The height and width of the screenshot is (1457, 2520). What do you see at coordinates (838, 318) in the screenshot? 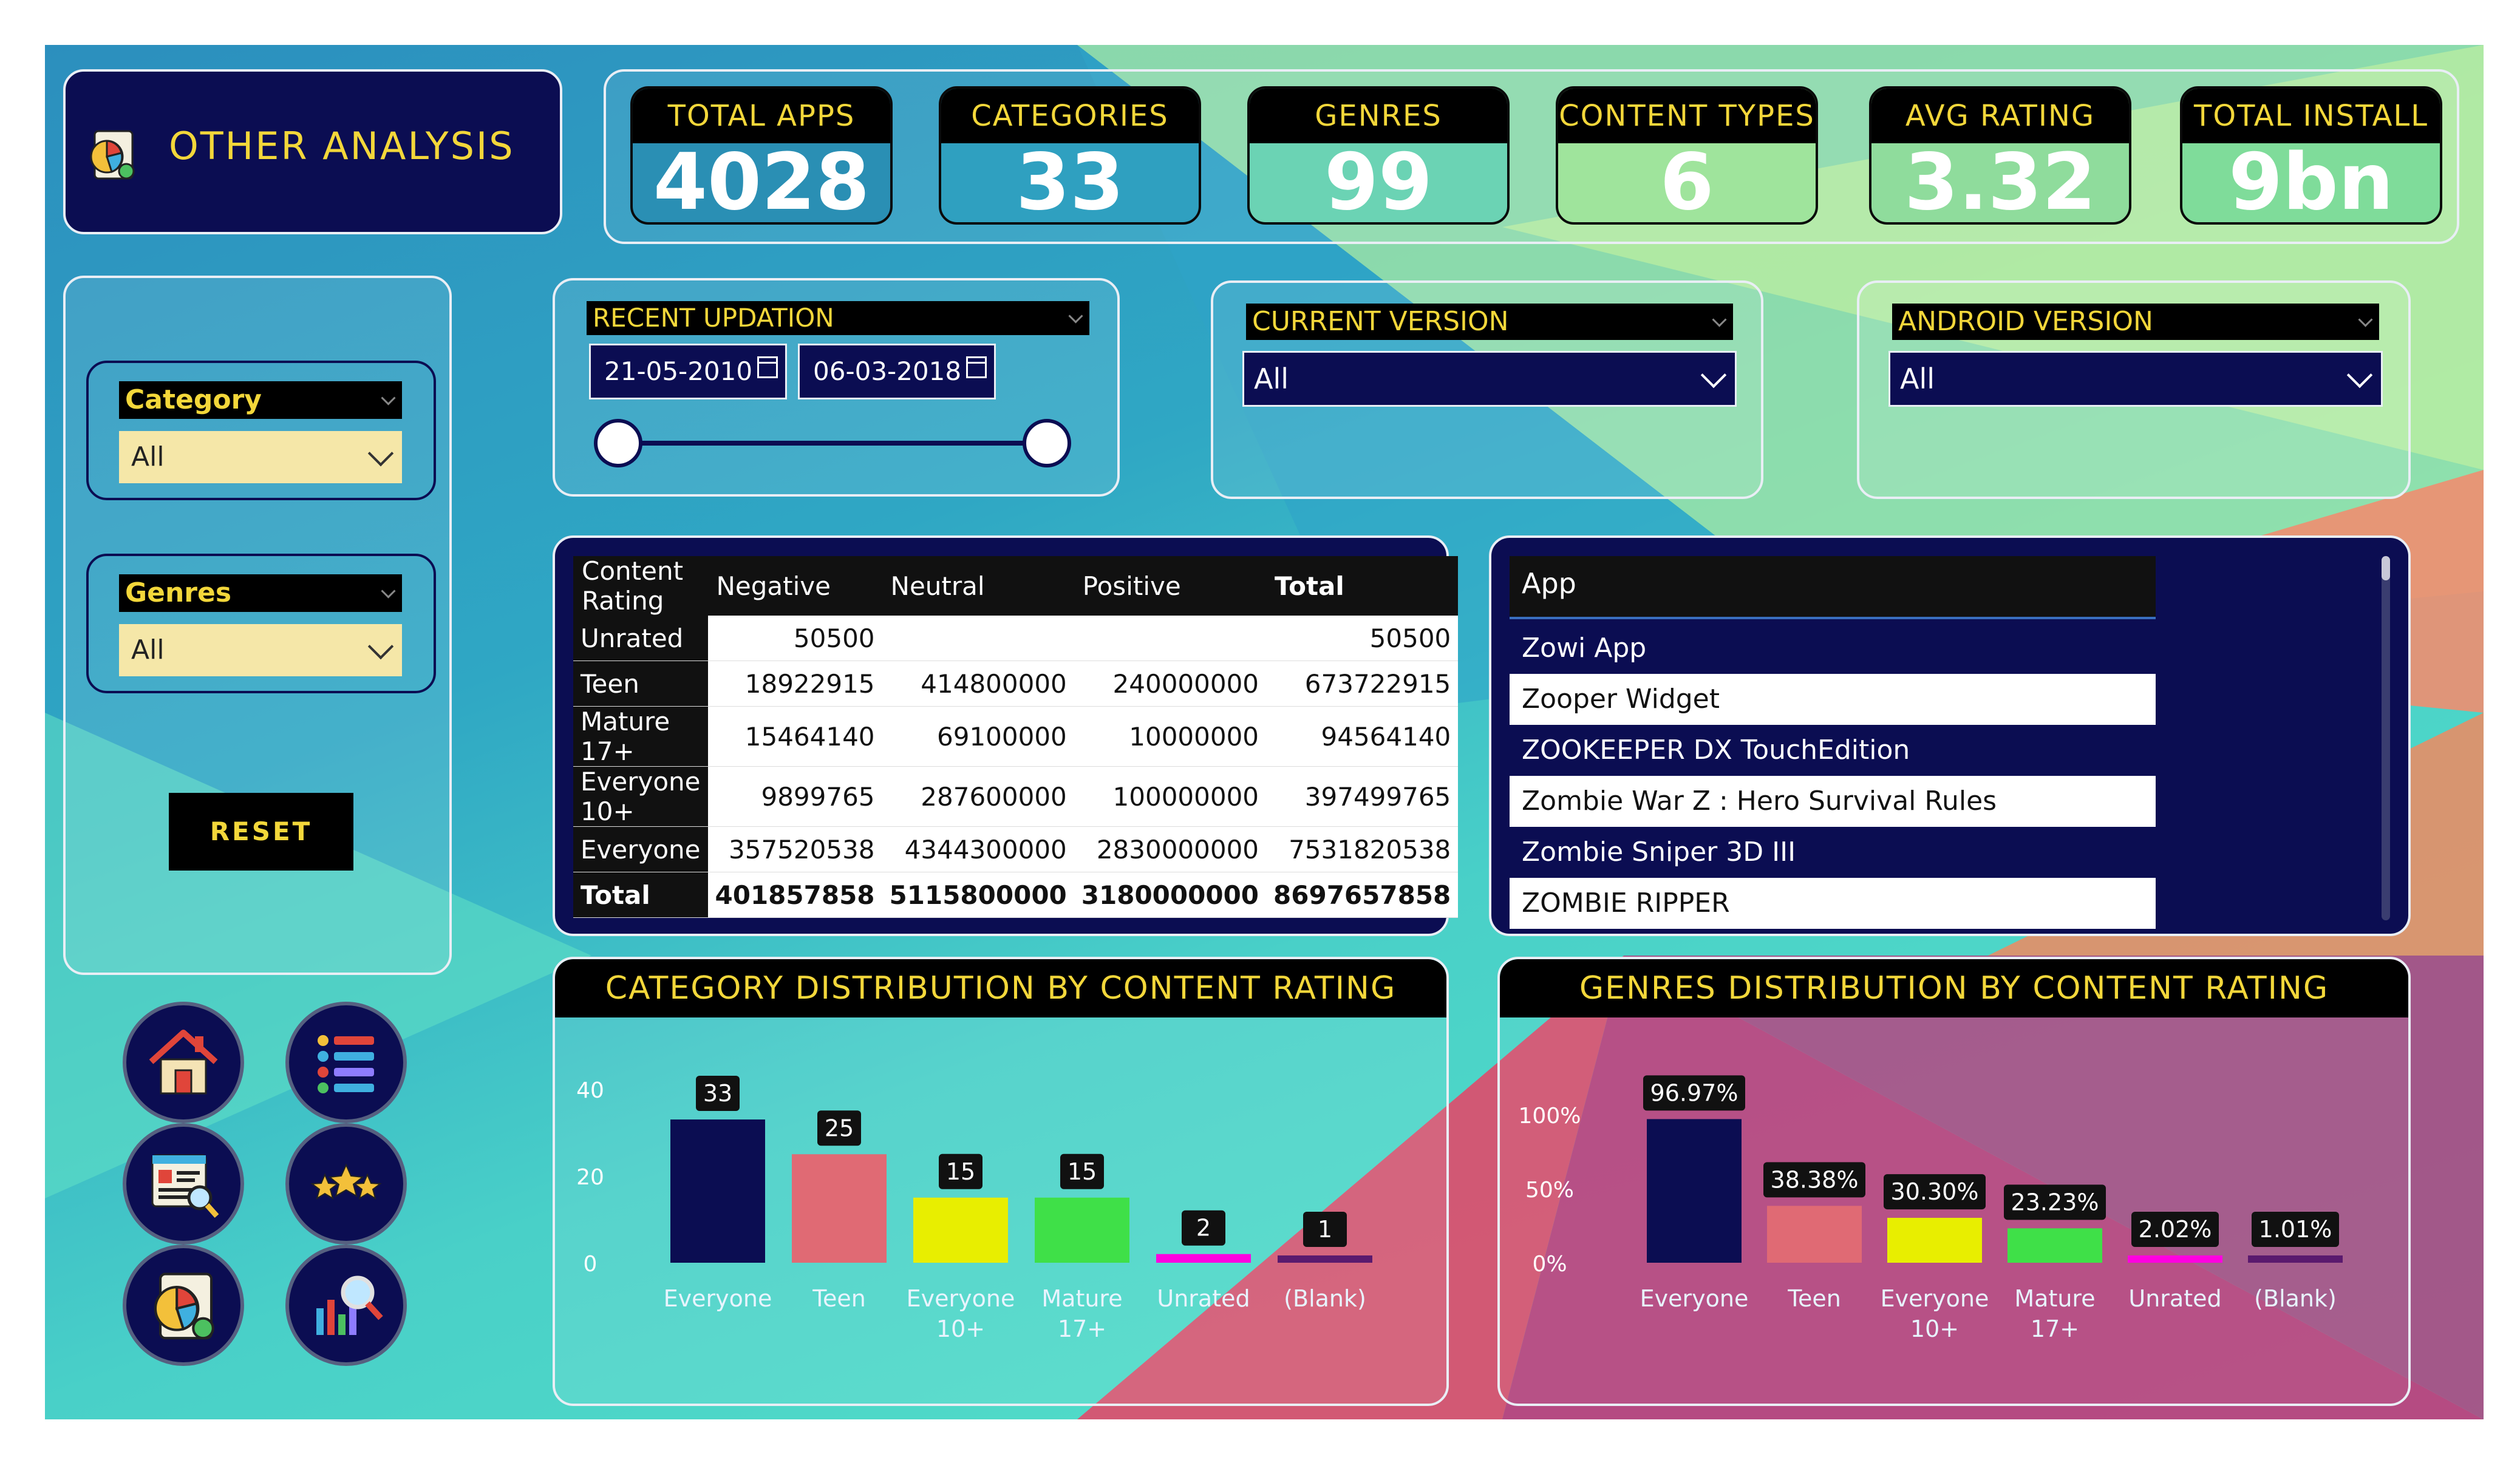
I see `recent-updation-label: RECENT UPDATION` at bounding box center [838, 318].